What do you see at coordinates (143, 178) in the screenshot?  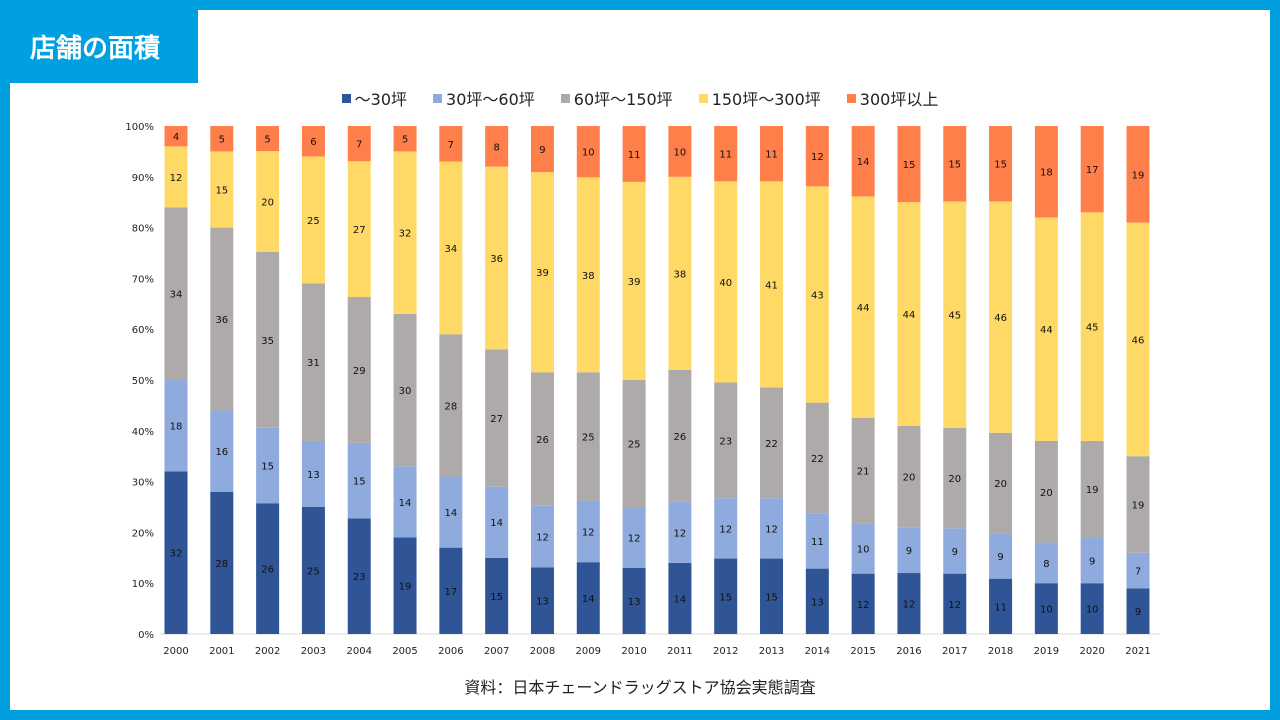 I see `y-tick-label: 90%` at bounding box center [143, 178].